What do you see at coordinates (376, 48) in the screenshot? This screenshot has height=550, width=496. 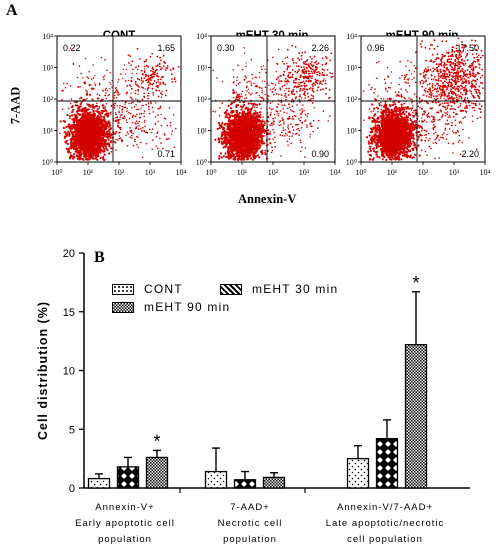 I see `quadrant-ul-value: 0.96` at bounding box center [376, 48].